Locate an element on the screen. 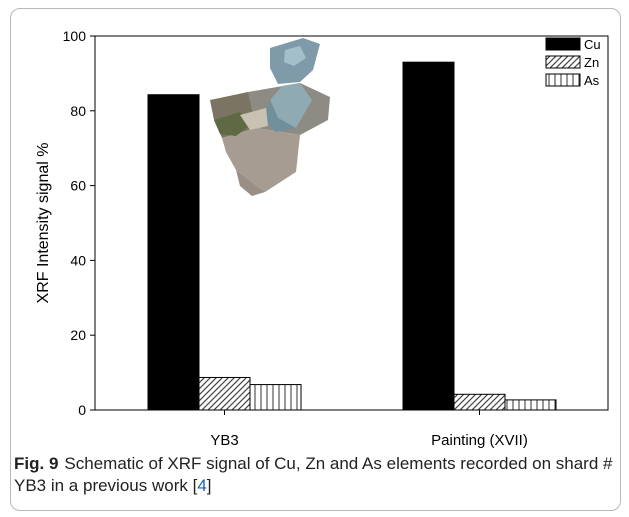  legend: Cu Zn As is located at coordinates (573, 62).